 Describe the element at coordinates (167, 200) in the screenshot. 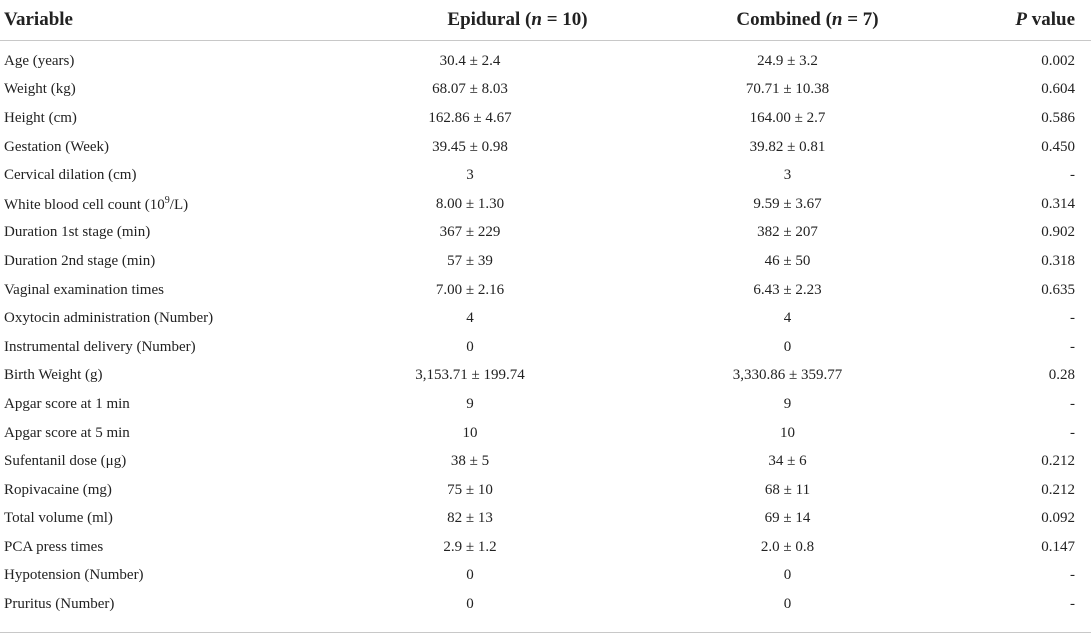

I see `cell-variable-superscript: 9` at that location.